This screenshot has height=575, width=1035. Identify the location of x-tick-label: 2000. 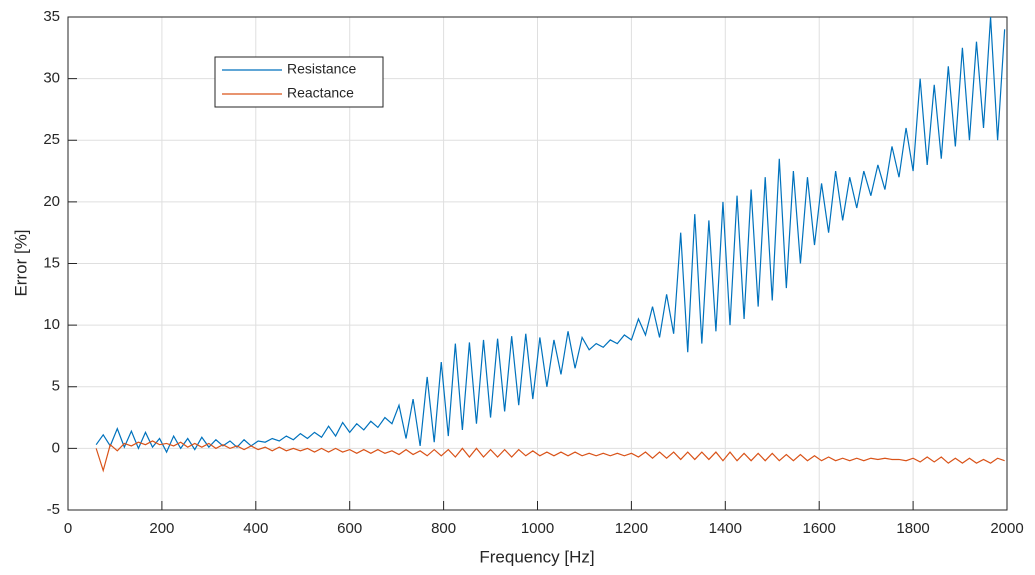
(1006, 528).